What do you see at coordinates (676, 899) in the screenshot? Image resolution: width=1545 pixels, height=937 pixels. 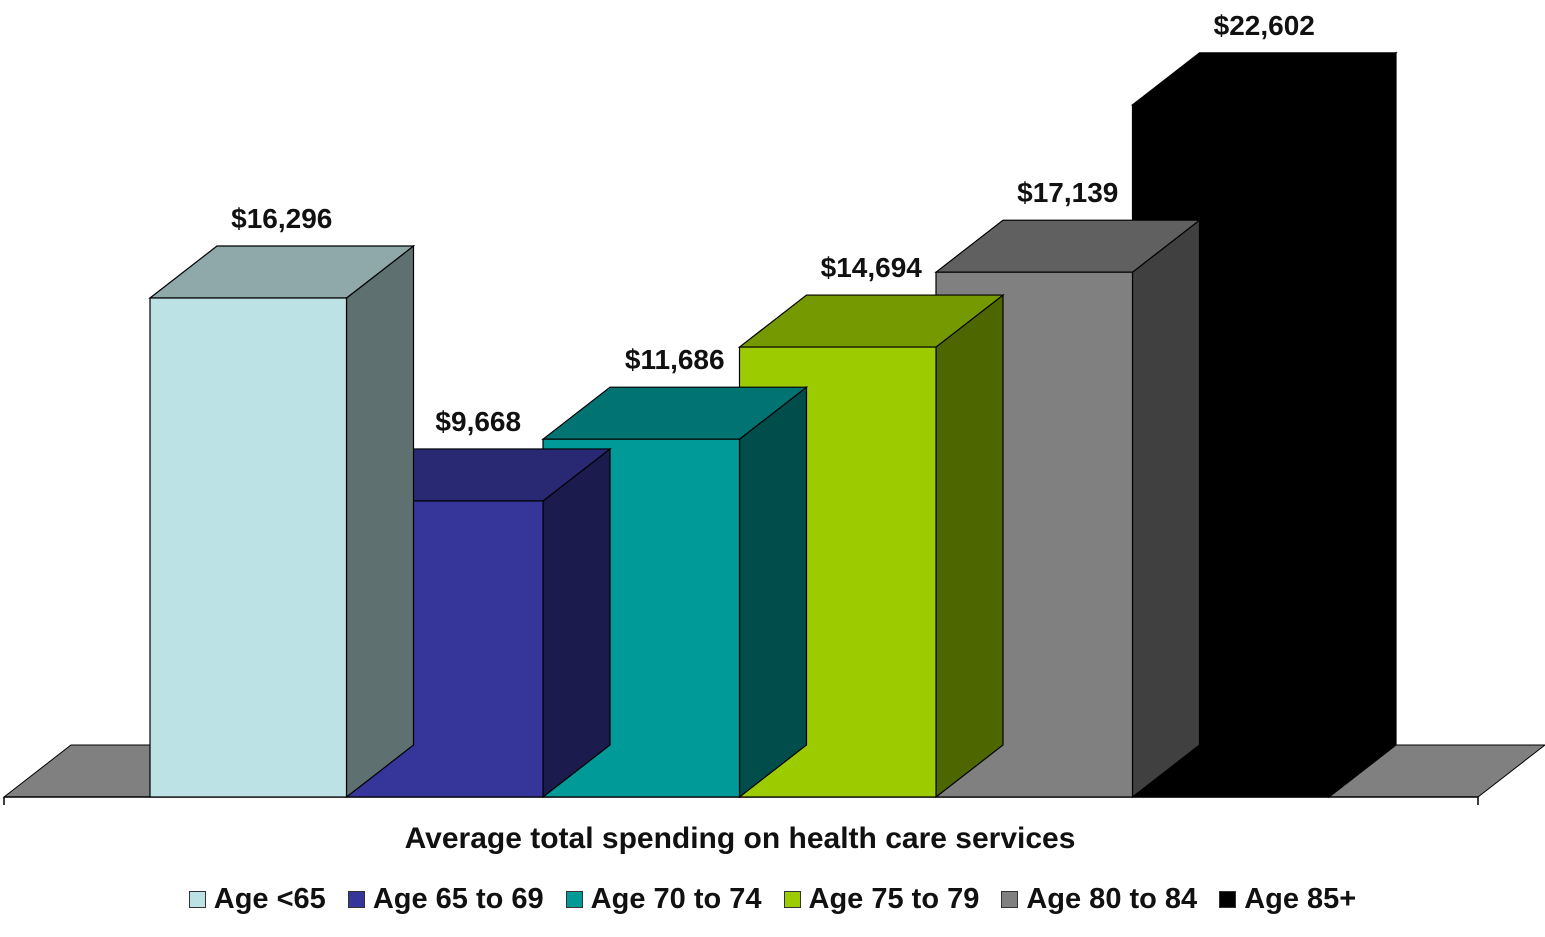 I see `legend-label: Age 70 to 74` at bounding box center [676, 899].